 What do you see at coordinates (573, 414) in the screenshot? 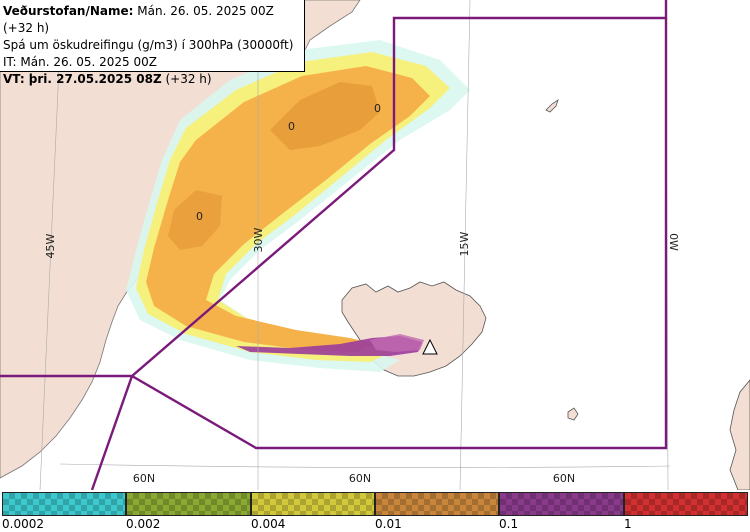
I see `faroe-islands-land` at bounding box center [573, 414].